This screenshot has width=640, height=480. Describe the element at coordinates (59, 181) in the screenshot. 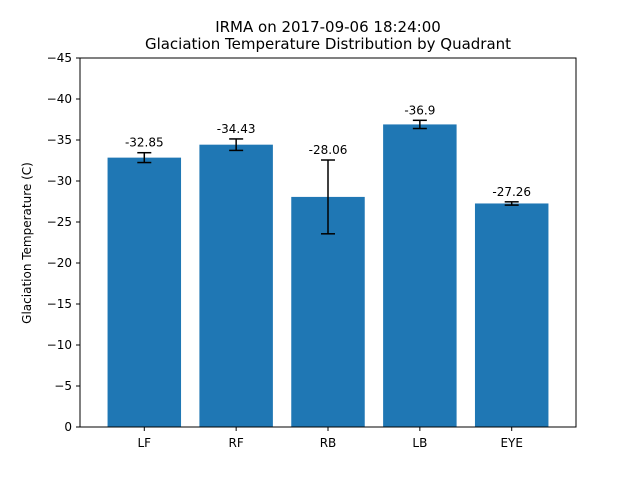

I see `y-tick-label: −30` at that location.